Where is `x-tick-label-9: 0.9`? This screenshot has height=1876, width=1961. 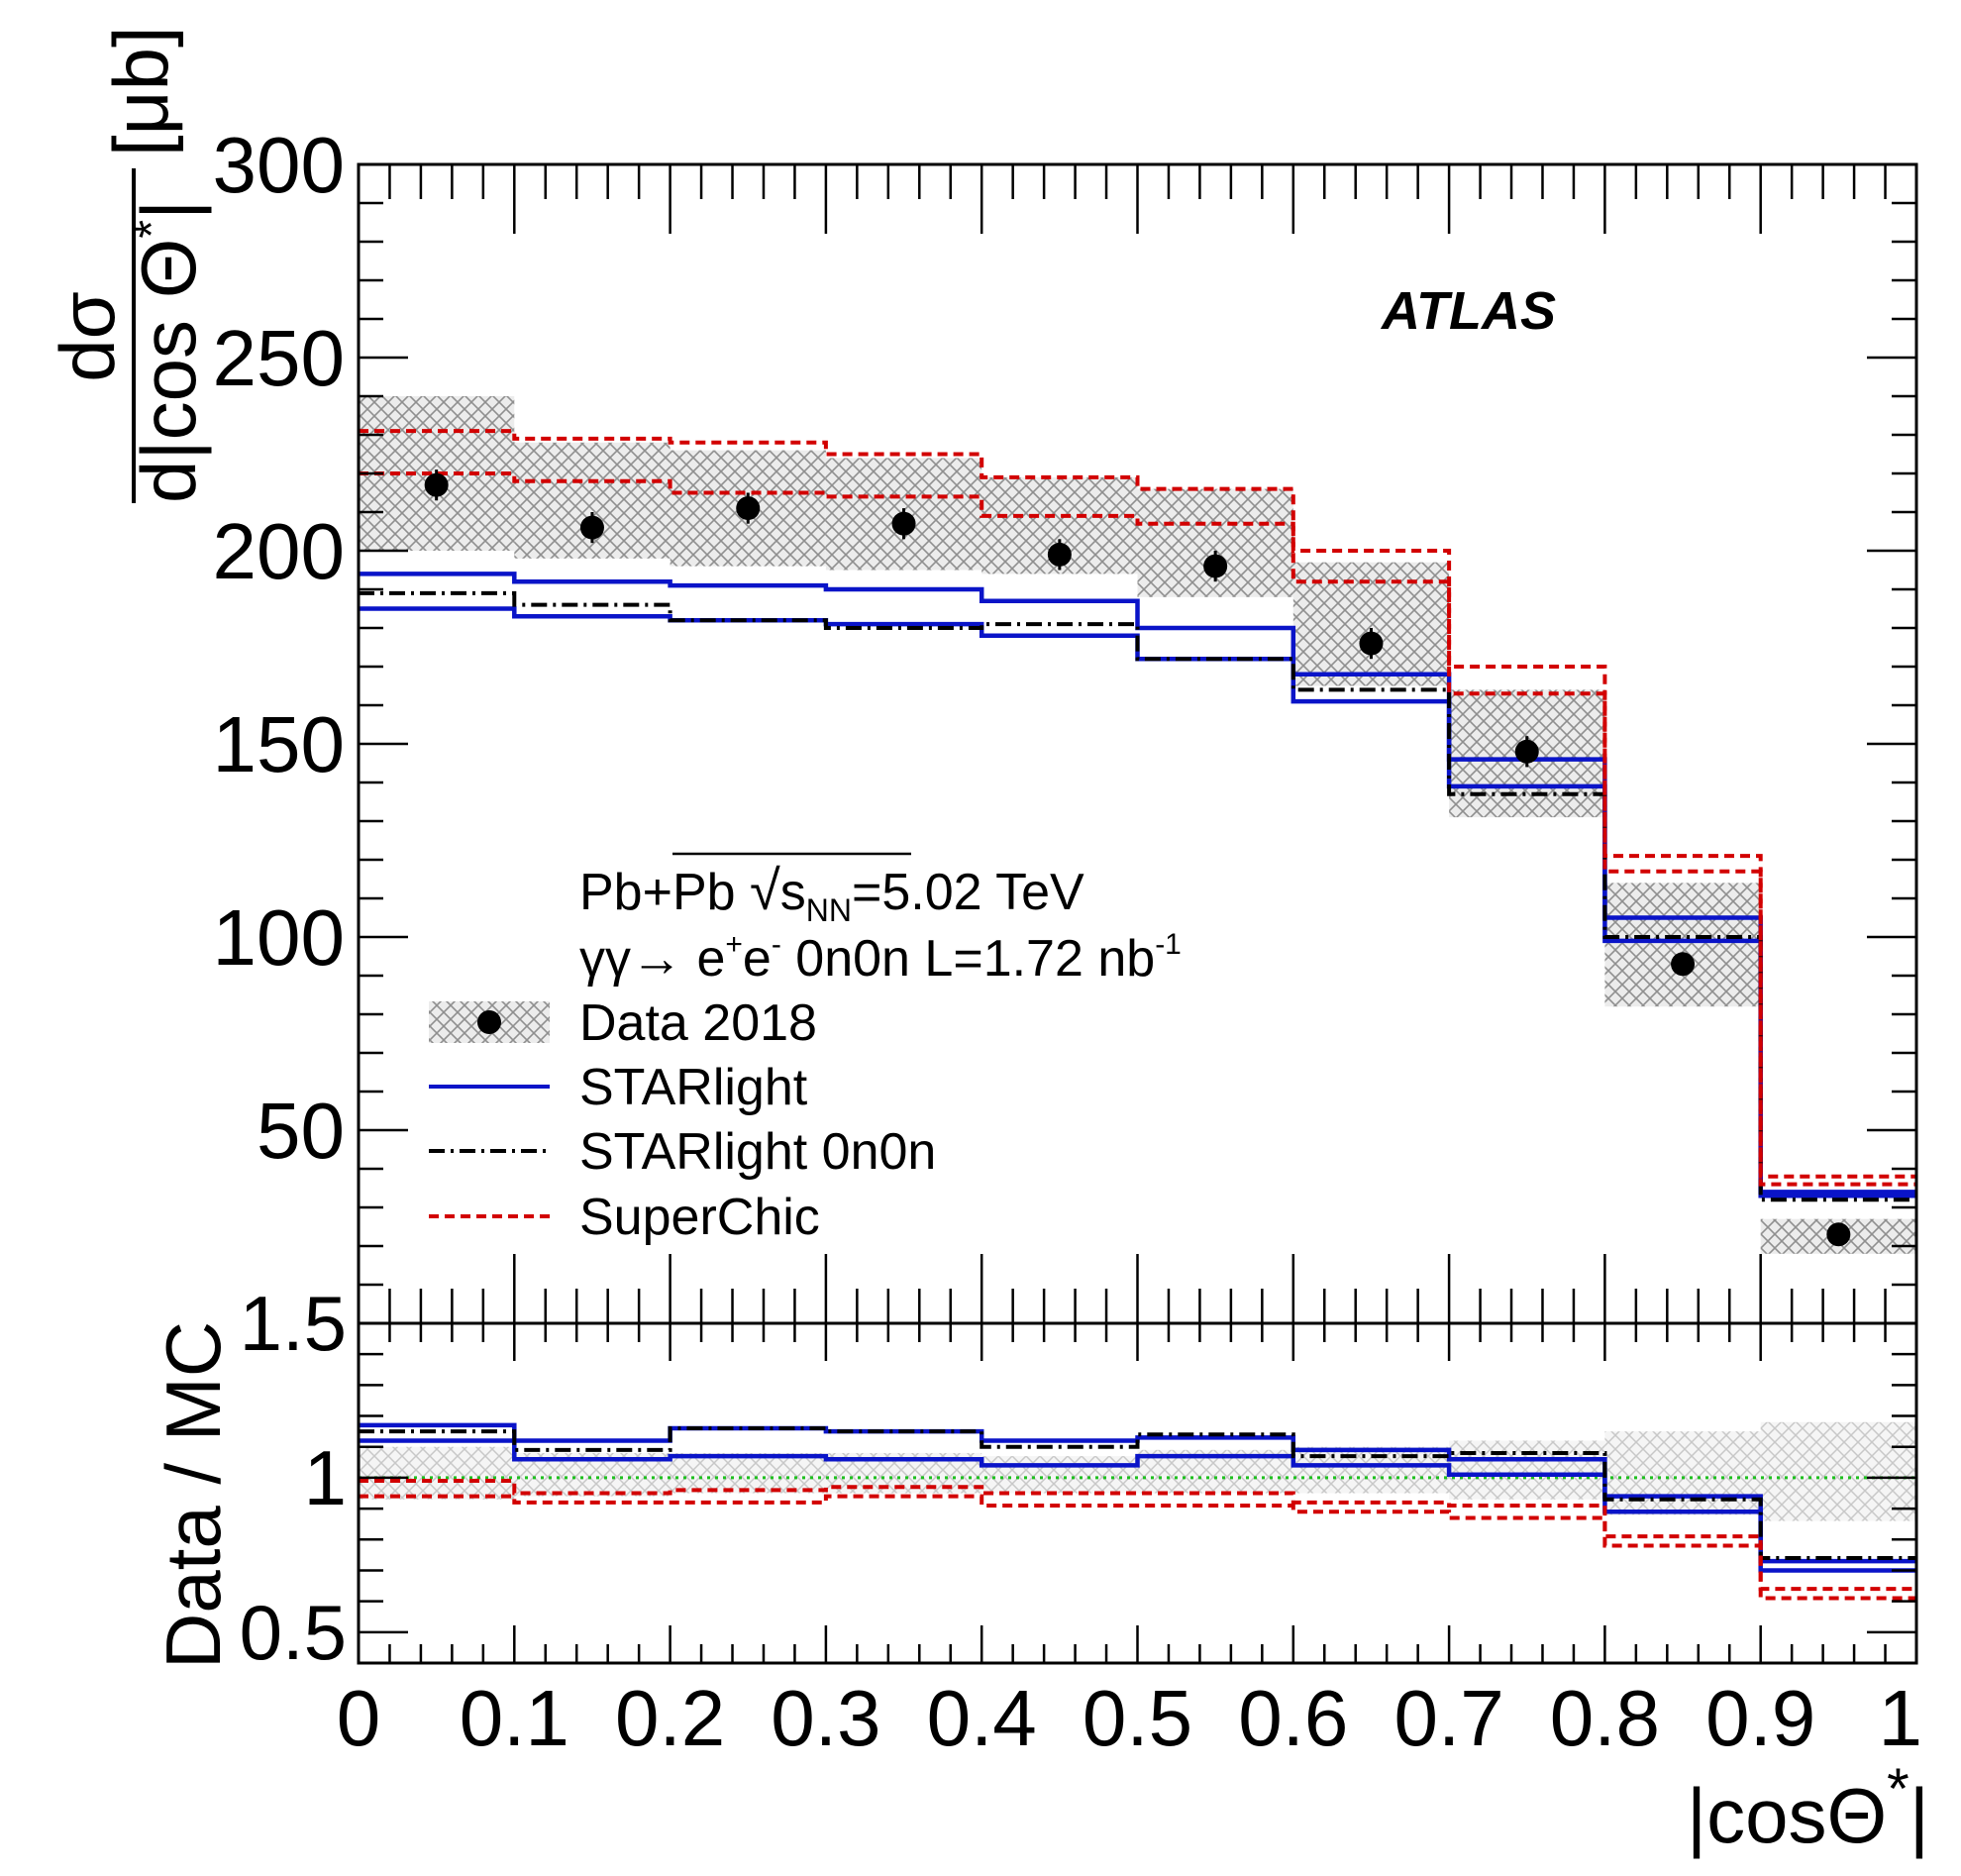 x-tick-label-9: 0.9 is located at coordinates (1760, 1718).